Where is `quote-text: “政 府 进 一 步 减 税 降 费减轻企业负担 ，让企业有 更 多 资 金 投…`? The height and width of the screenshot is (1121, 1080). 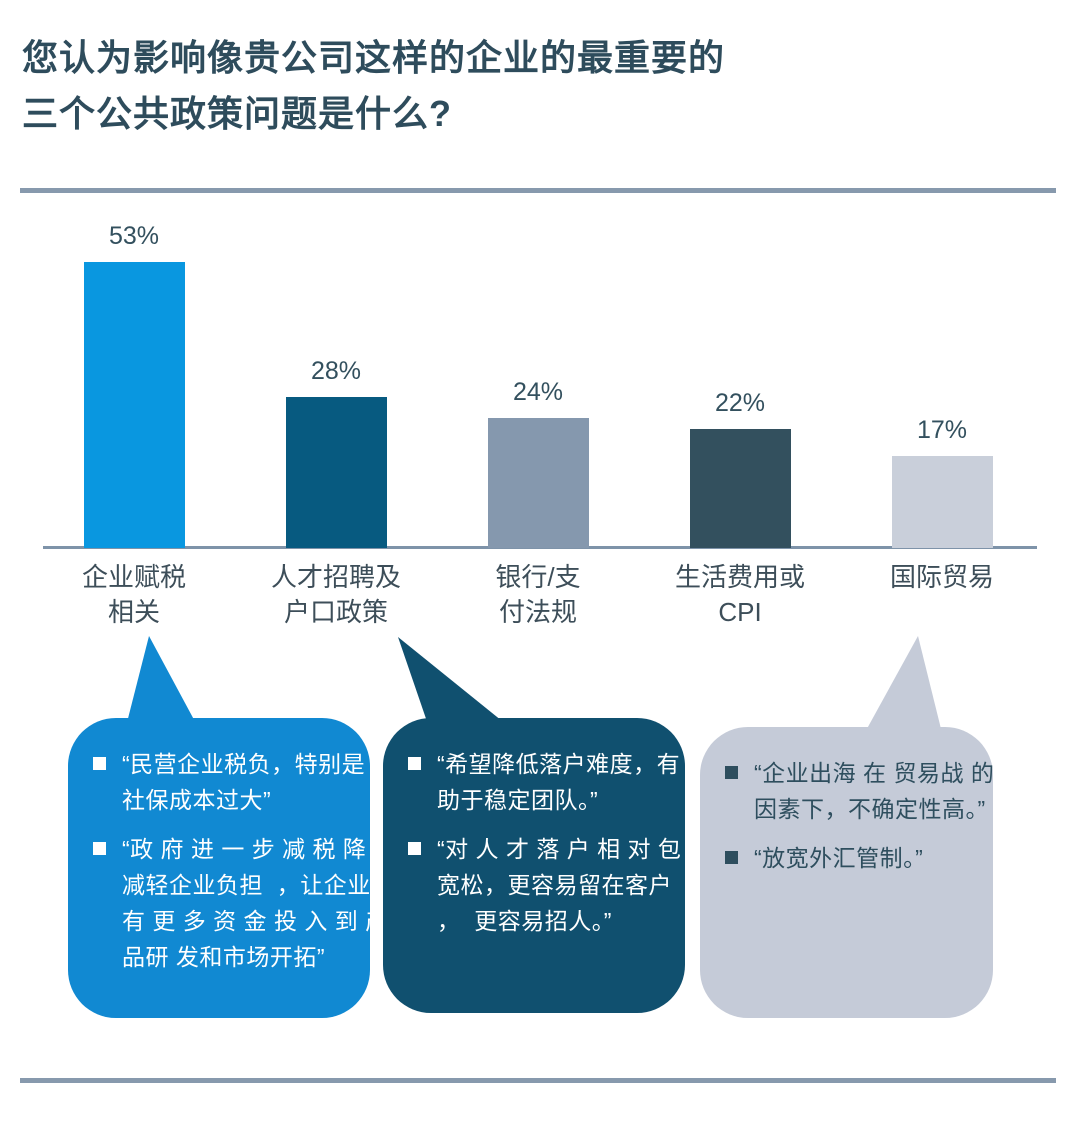 quote-text: “政 府 进 一 步 减 税 降 费减轻企业负担 ，让企业有 更 多 资 金 投… is located at coordinates (259, 903).